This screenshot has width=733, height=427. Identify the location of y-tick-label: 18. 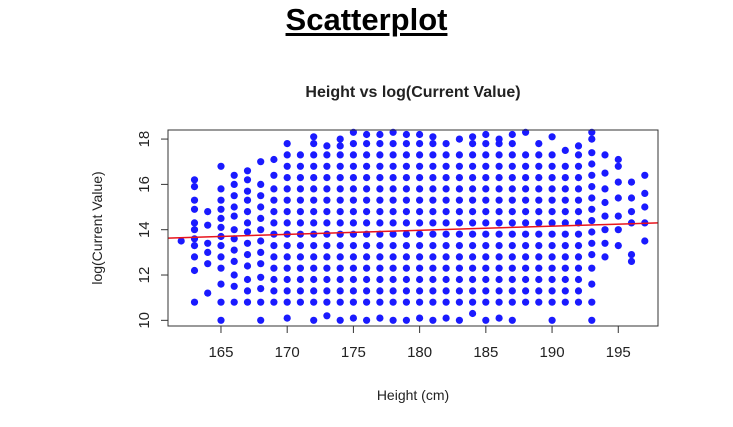
(144, 139).